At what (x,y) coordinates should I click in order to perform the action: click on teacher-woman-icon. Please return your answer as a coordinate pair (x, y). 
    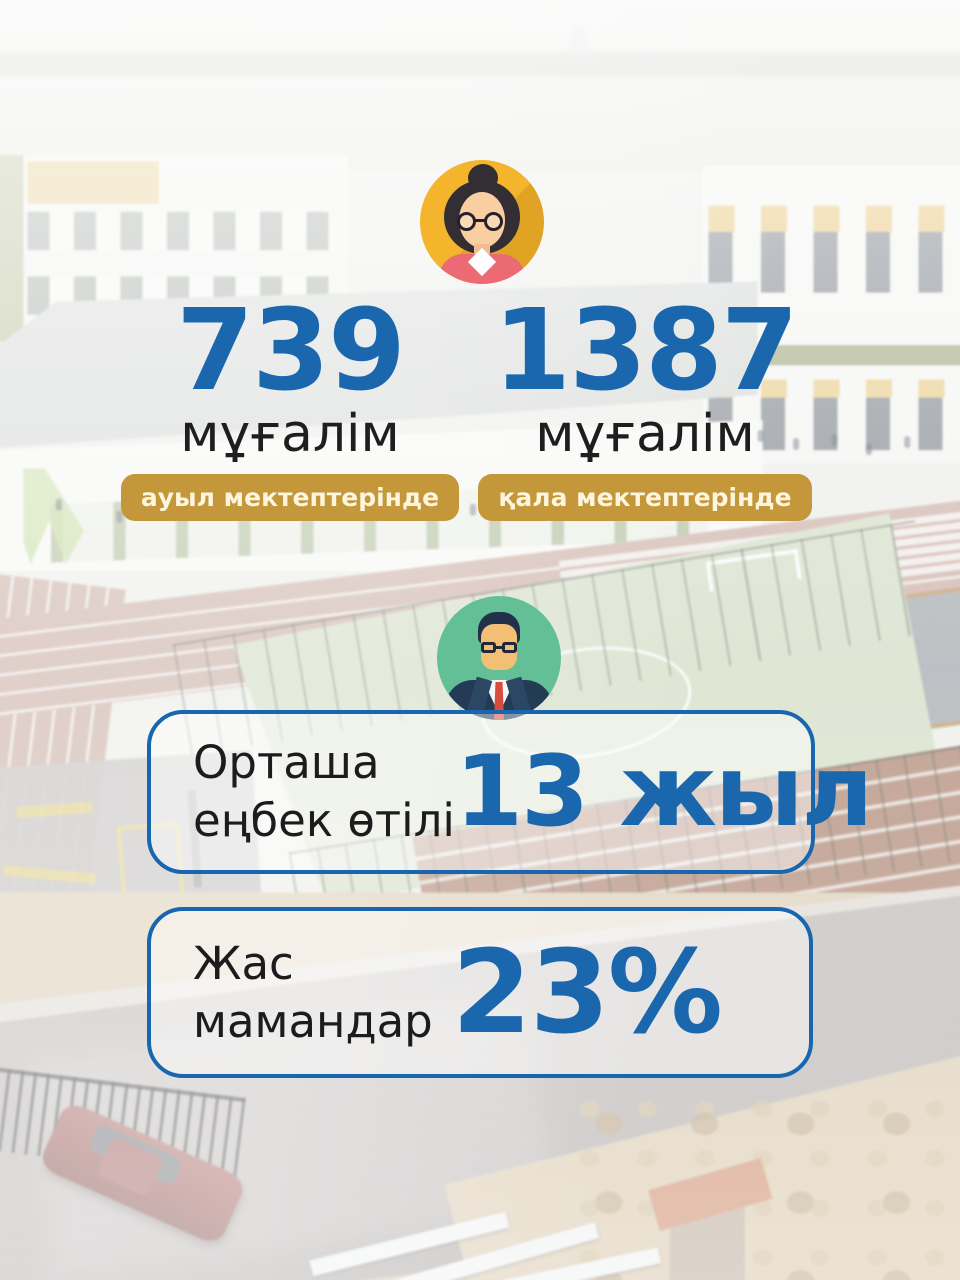
    Looking at the image, I should click on (482, 222).